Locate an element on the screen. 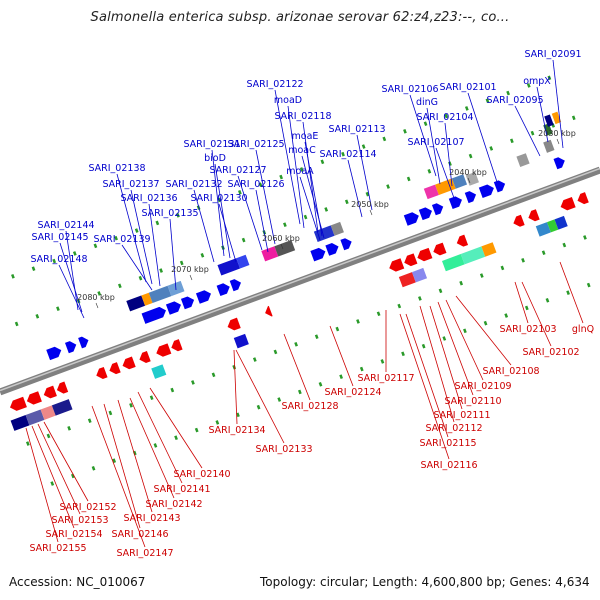  bottom-gene-label: SARI_02108 is located at coordinates (510, 371).